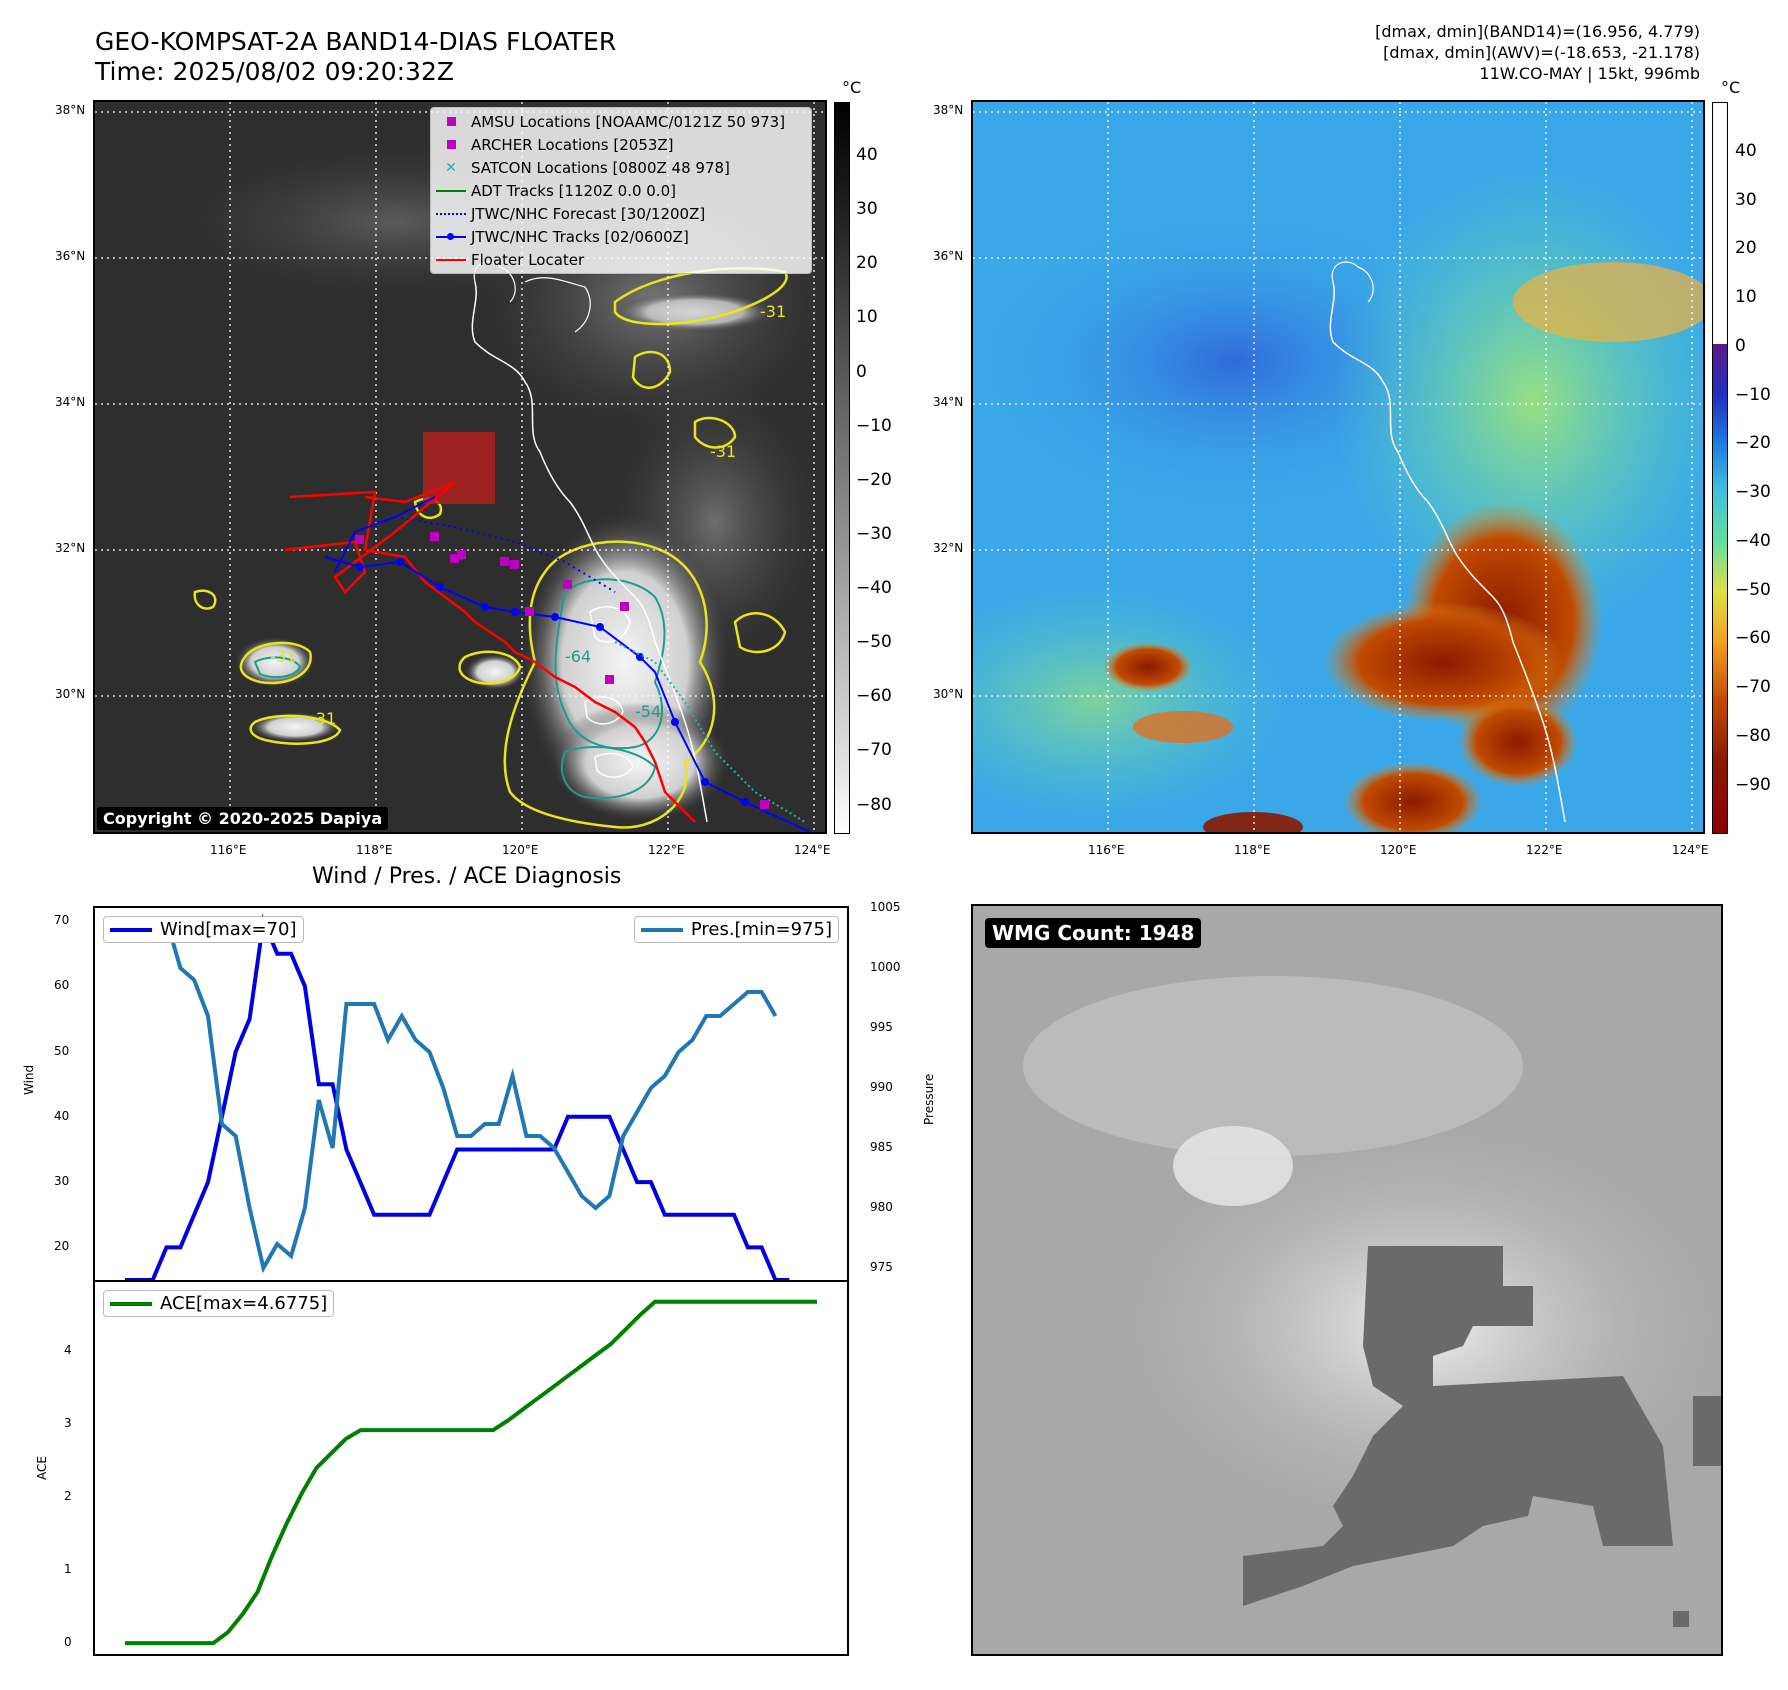 The image size is (1788, 1690). What do you see at coordinates (1413, 797) in the screenshot?
I see `cold-top-southwest` at bounding box center [1413, 797].